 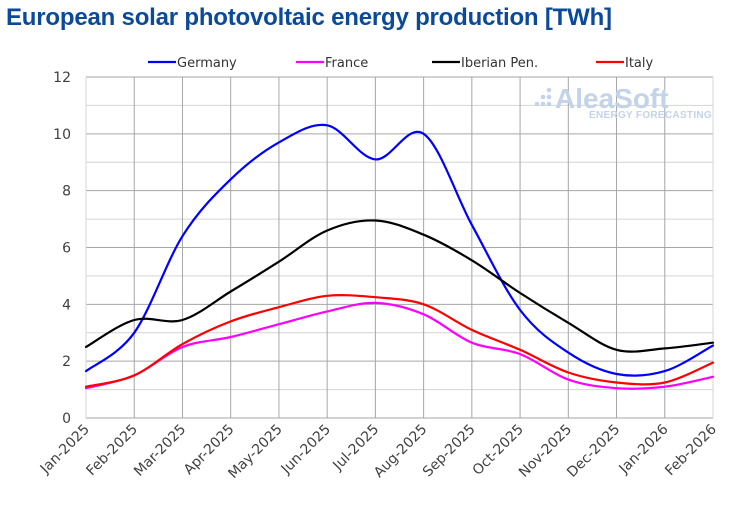 I want to click on legend-label: Germany, so click(x=207, y=63).